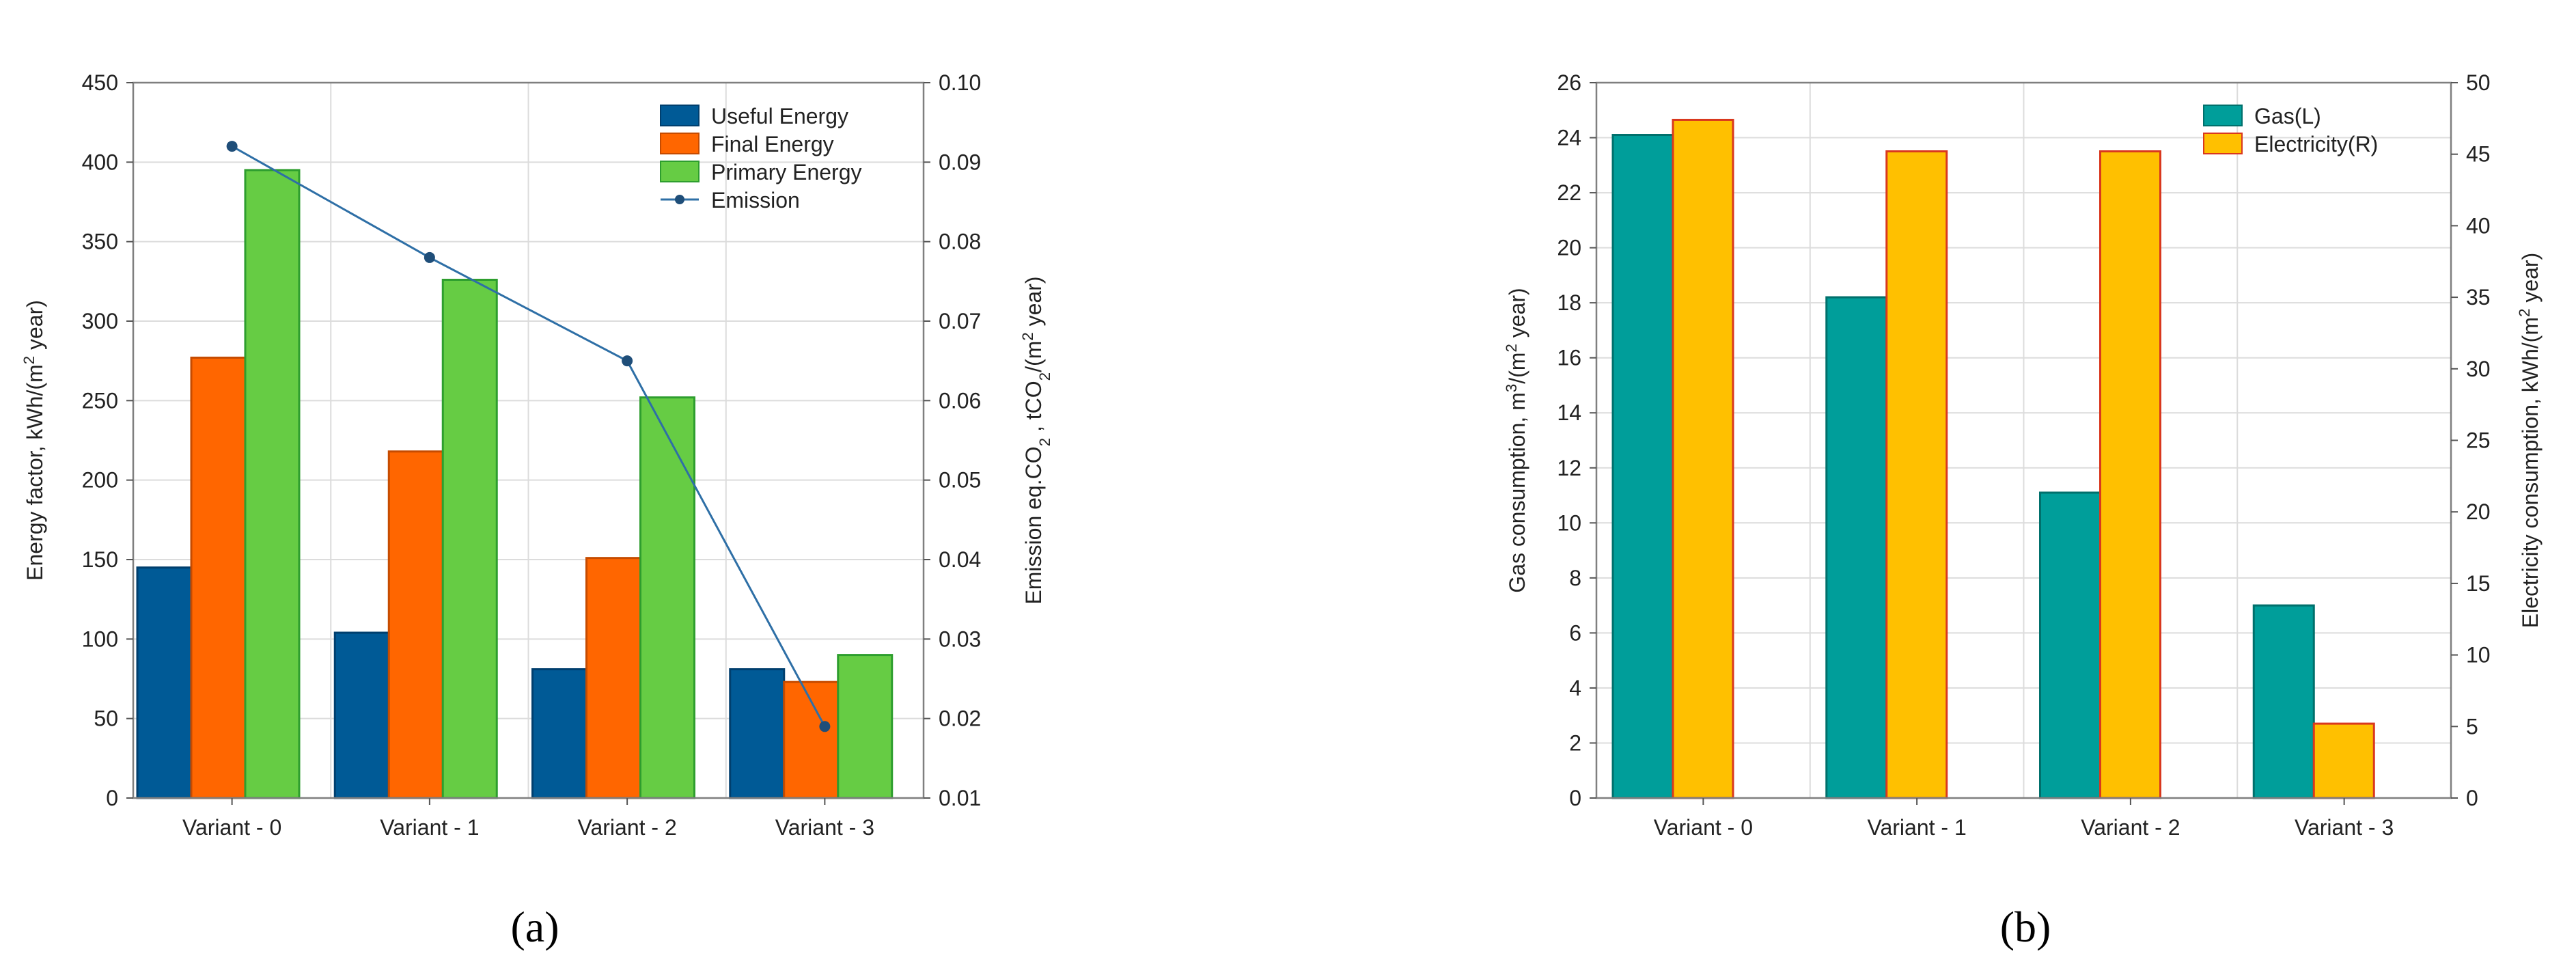 This screenshot has height=962, width=2576. Describe the element at coordinates (1575, 742) in the screenshot. I see `ytick-left-label: 2` at that location.